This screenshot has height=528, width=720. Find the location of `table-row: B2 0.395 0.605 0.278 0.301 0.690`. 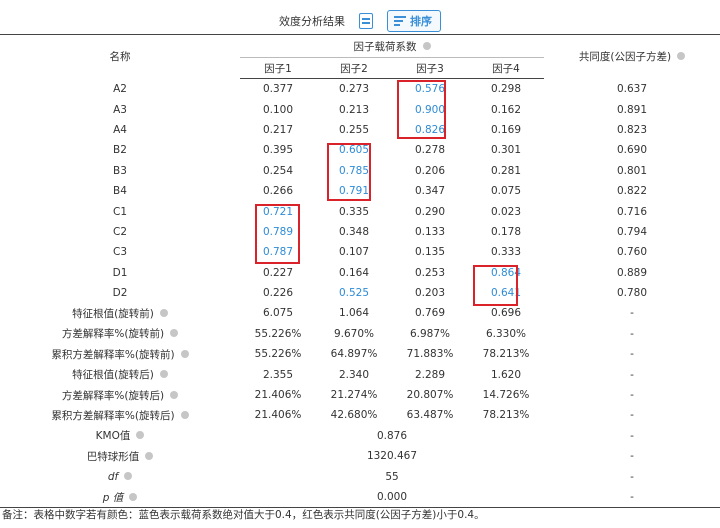

table-row: B2 0.395 0.605 0.278 0.301 0.690 is located at coordinates (360, 150).